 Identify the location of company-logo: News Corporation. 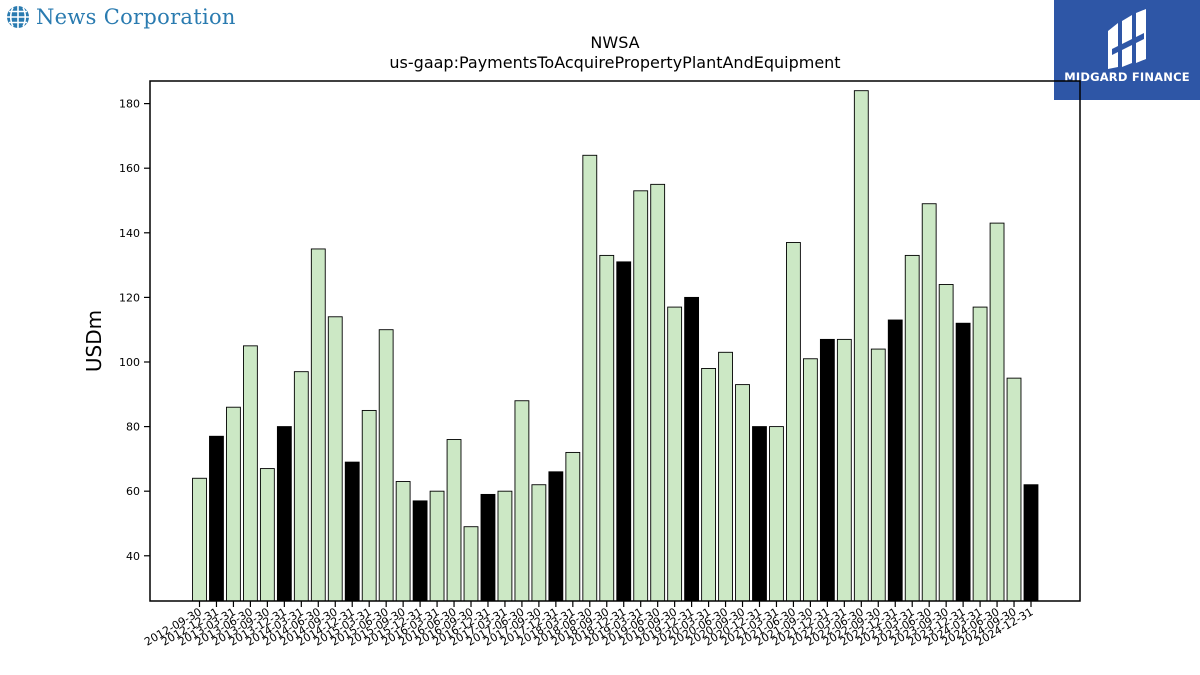
(121, 17).